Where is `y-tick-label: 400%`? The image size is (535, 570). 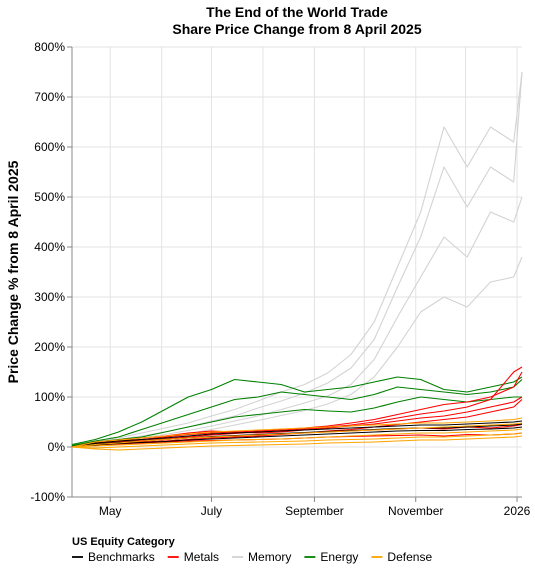
y-tick-label: 400% is located at coordinates (49, 247).